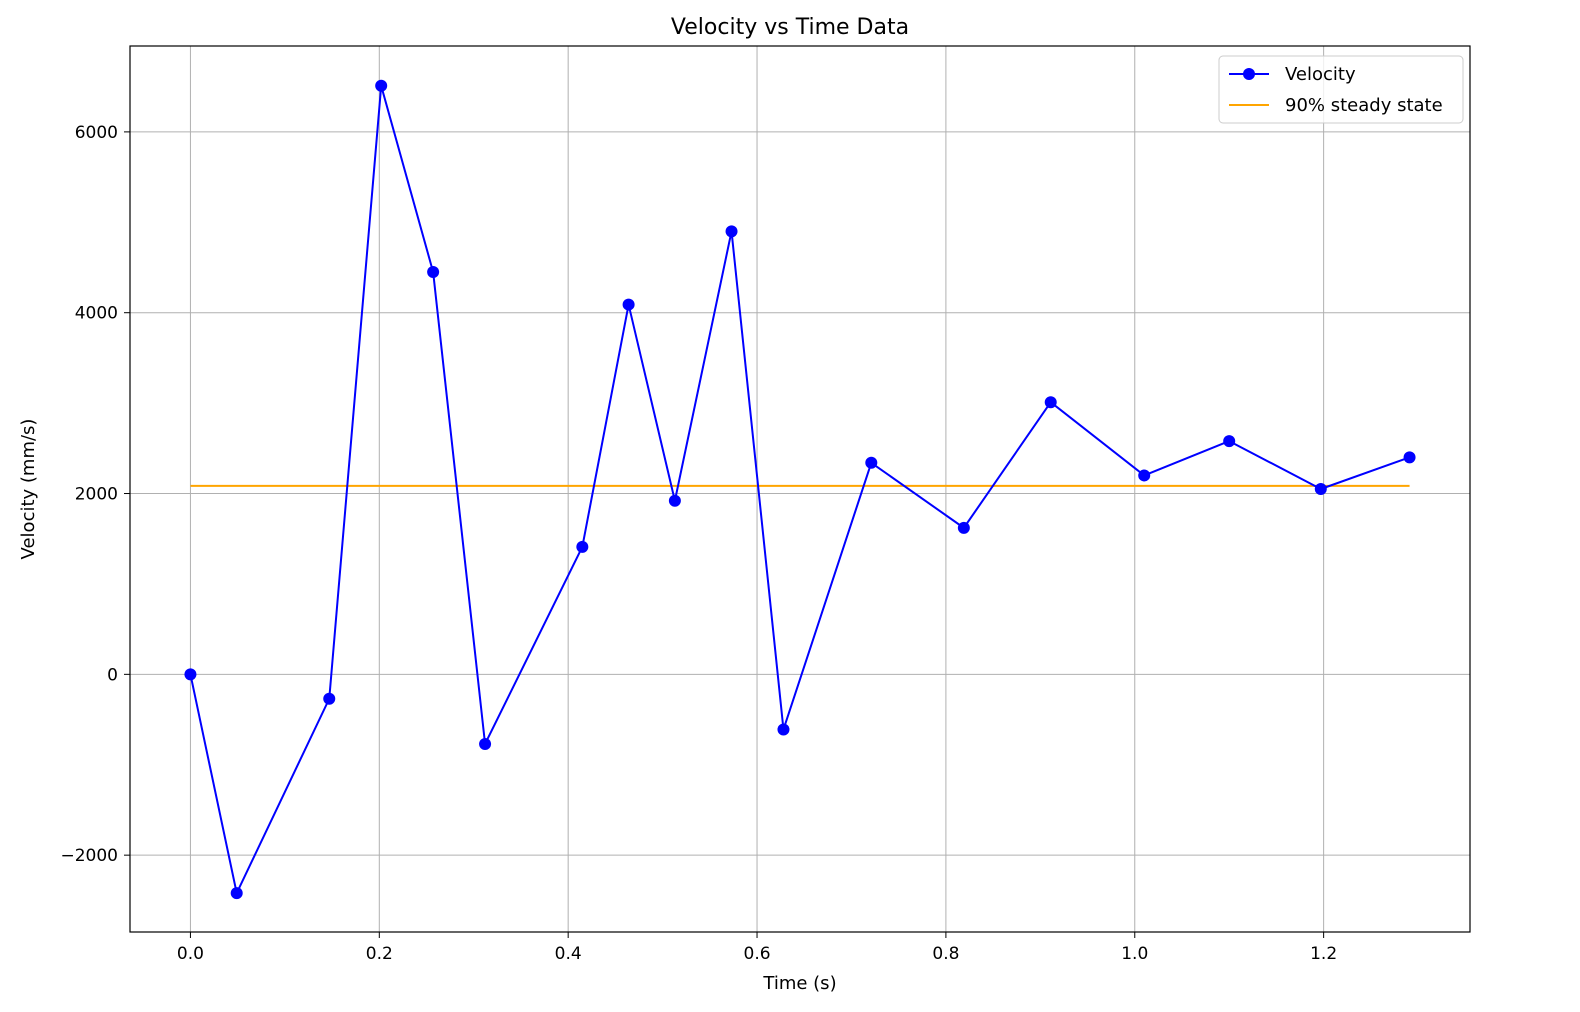  What do you see at coordinates (568, 954) in the screenshot?
I see `x-tick-label: 0.4` at bounding box center [568, 954].